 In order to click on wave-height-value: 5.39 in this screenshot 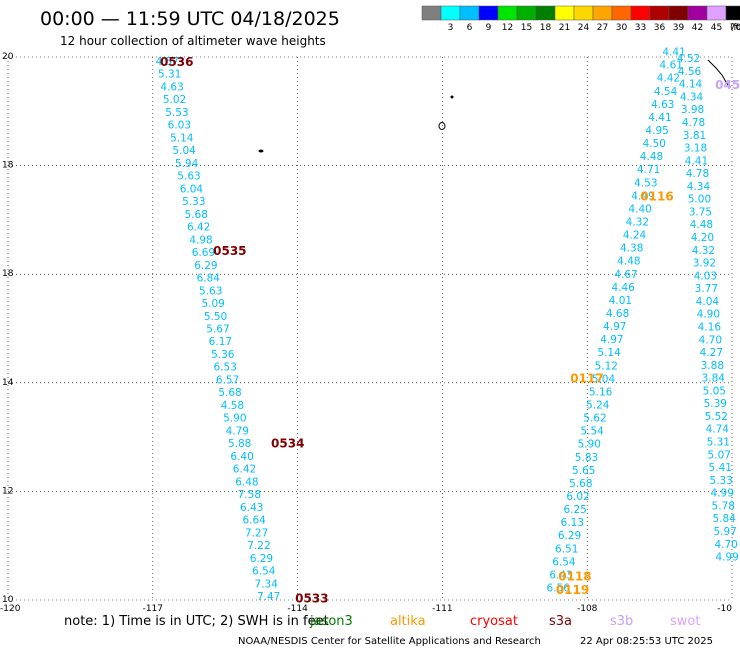, I will do `click(715, 404)`.